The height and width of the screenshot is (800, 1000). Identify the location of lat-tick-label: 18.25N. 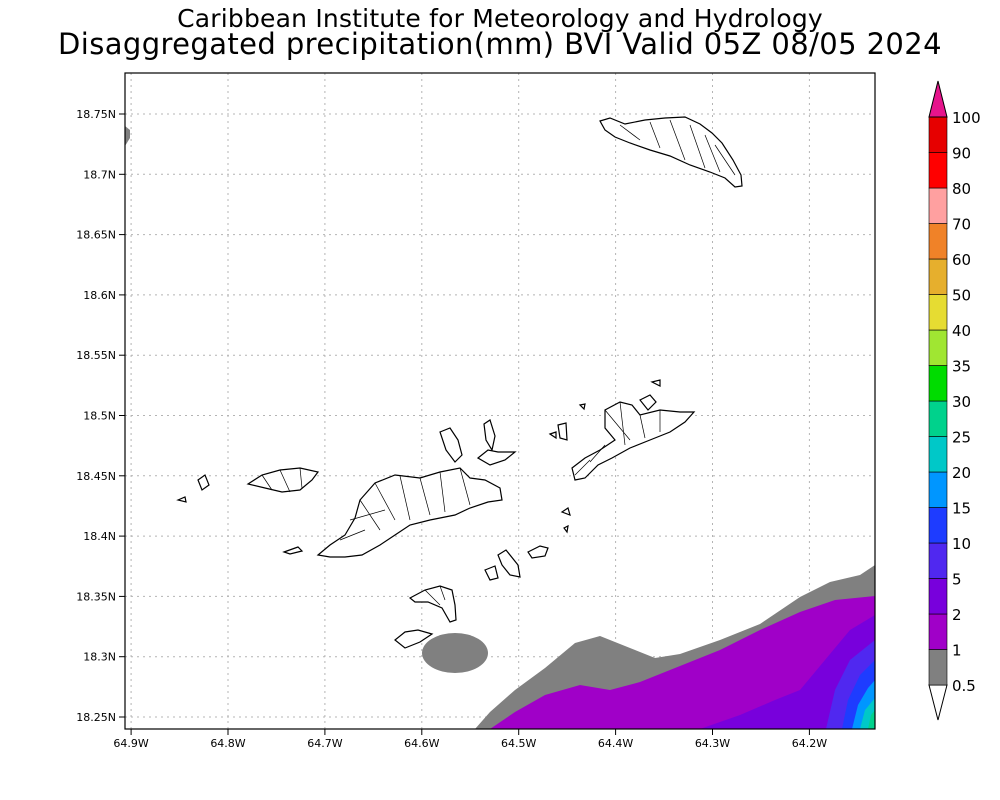
(96, 717).